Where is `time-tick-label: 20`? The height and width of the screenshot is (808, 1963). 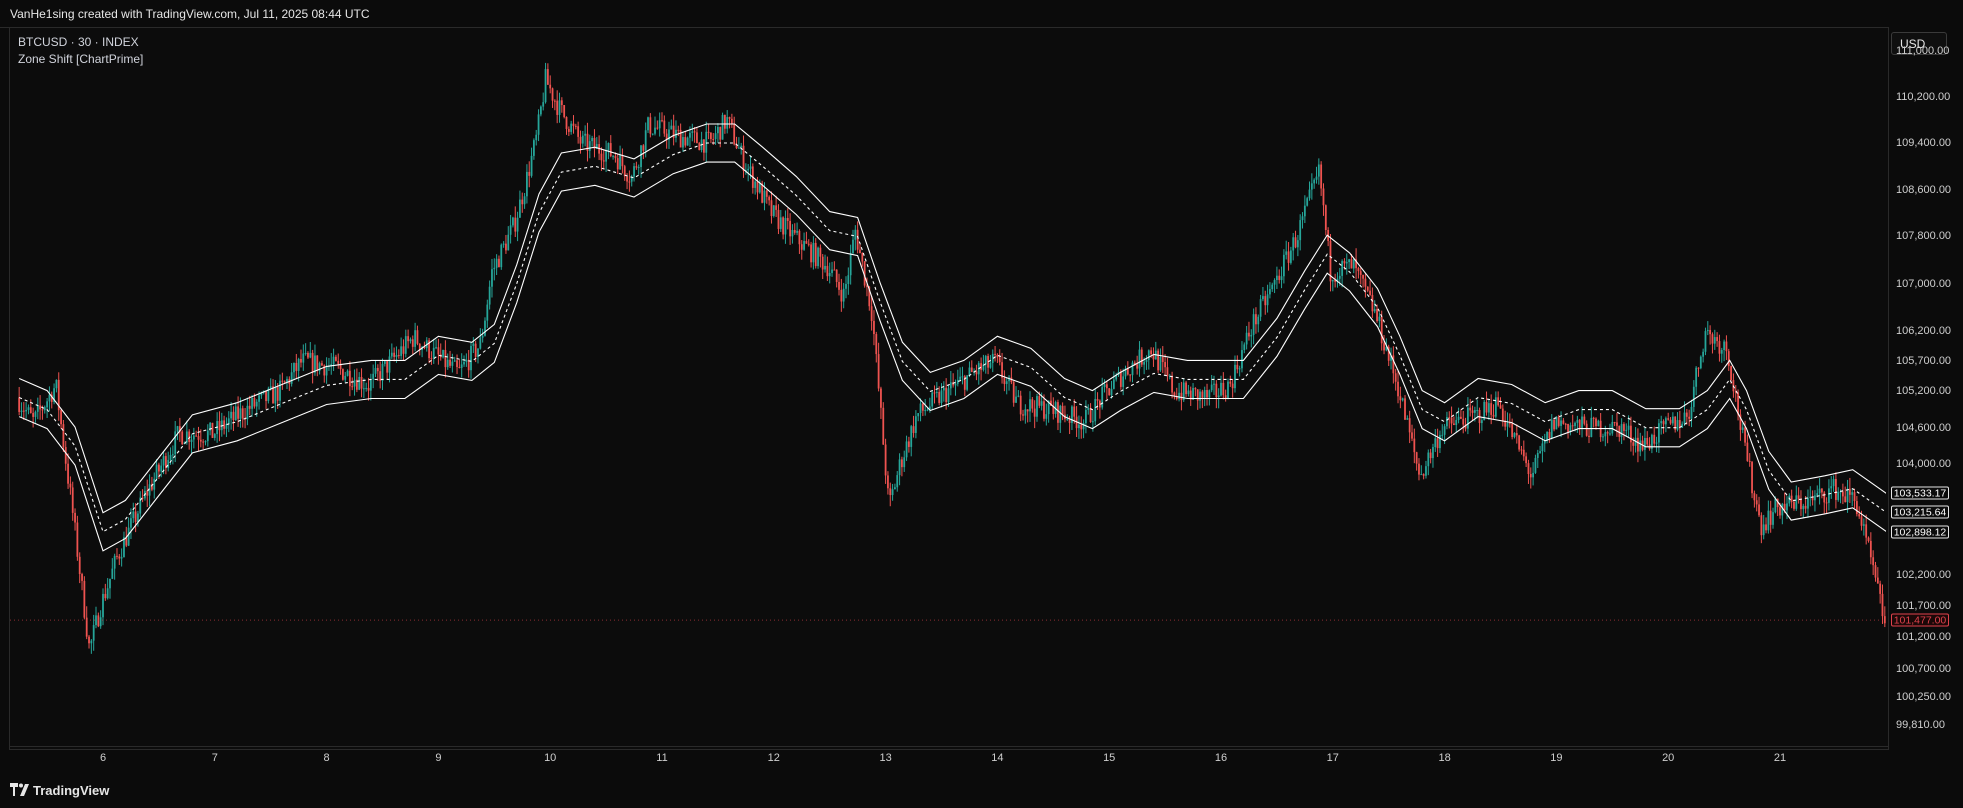 time-tick-label: 20 is located at coordinates (1668, 758).